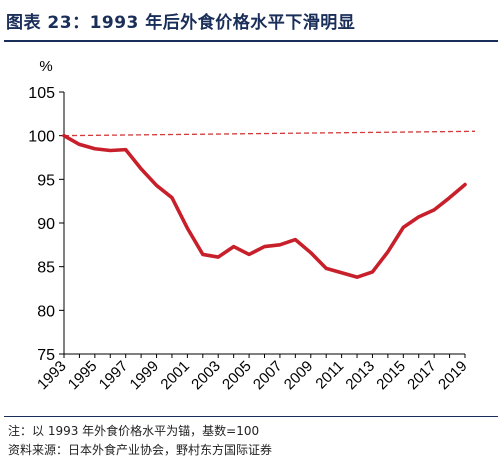 The height and width of the screenshot is (462, 504). I want to click on x-tick-label: 2009, so click(299, 376).